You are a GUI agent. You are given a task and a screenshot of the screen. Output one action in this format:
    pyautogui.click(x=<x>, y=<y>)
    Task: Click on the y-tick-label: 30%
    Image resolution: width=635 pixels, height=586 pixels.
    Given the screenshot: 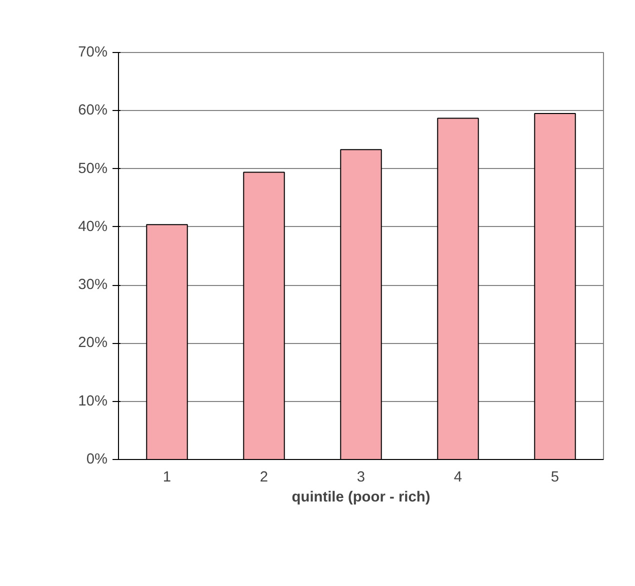 What is the action you would take?
    pyautogui.click(x=93, y=285)
    